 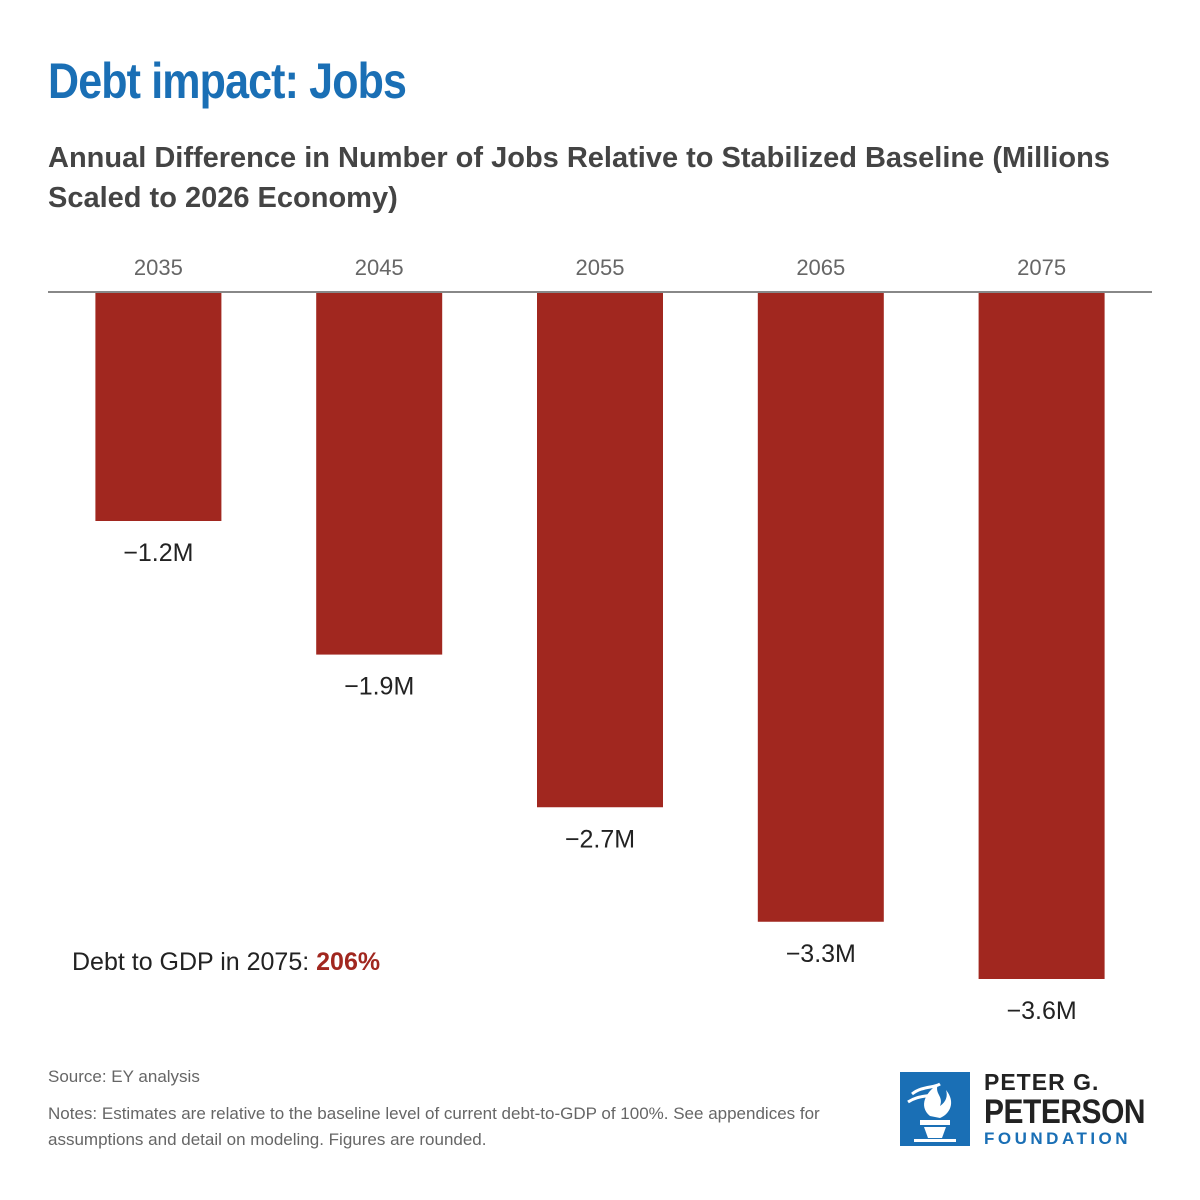 I want to click on debt-to-gdp-annotation: Debt to GDP in 2075: 206%, so click(x=226, y=962).